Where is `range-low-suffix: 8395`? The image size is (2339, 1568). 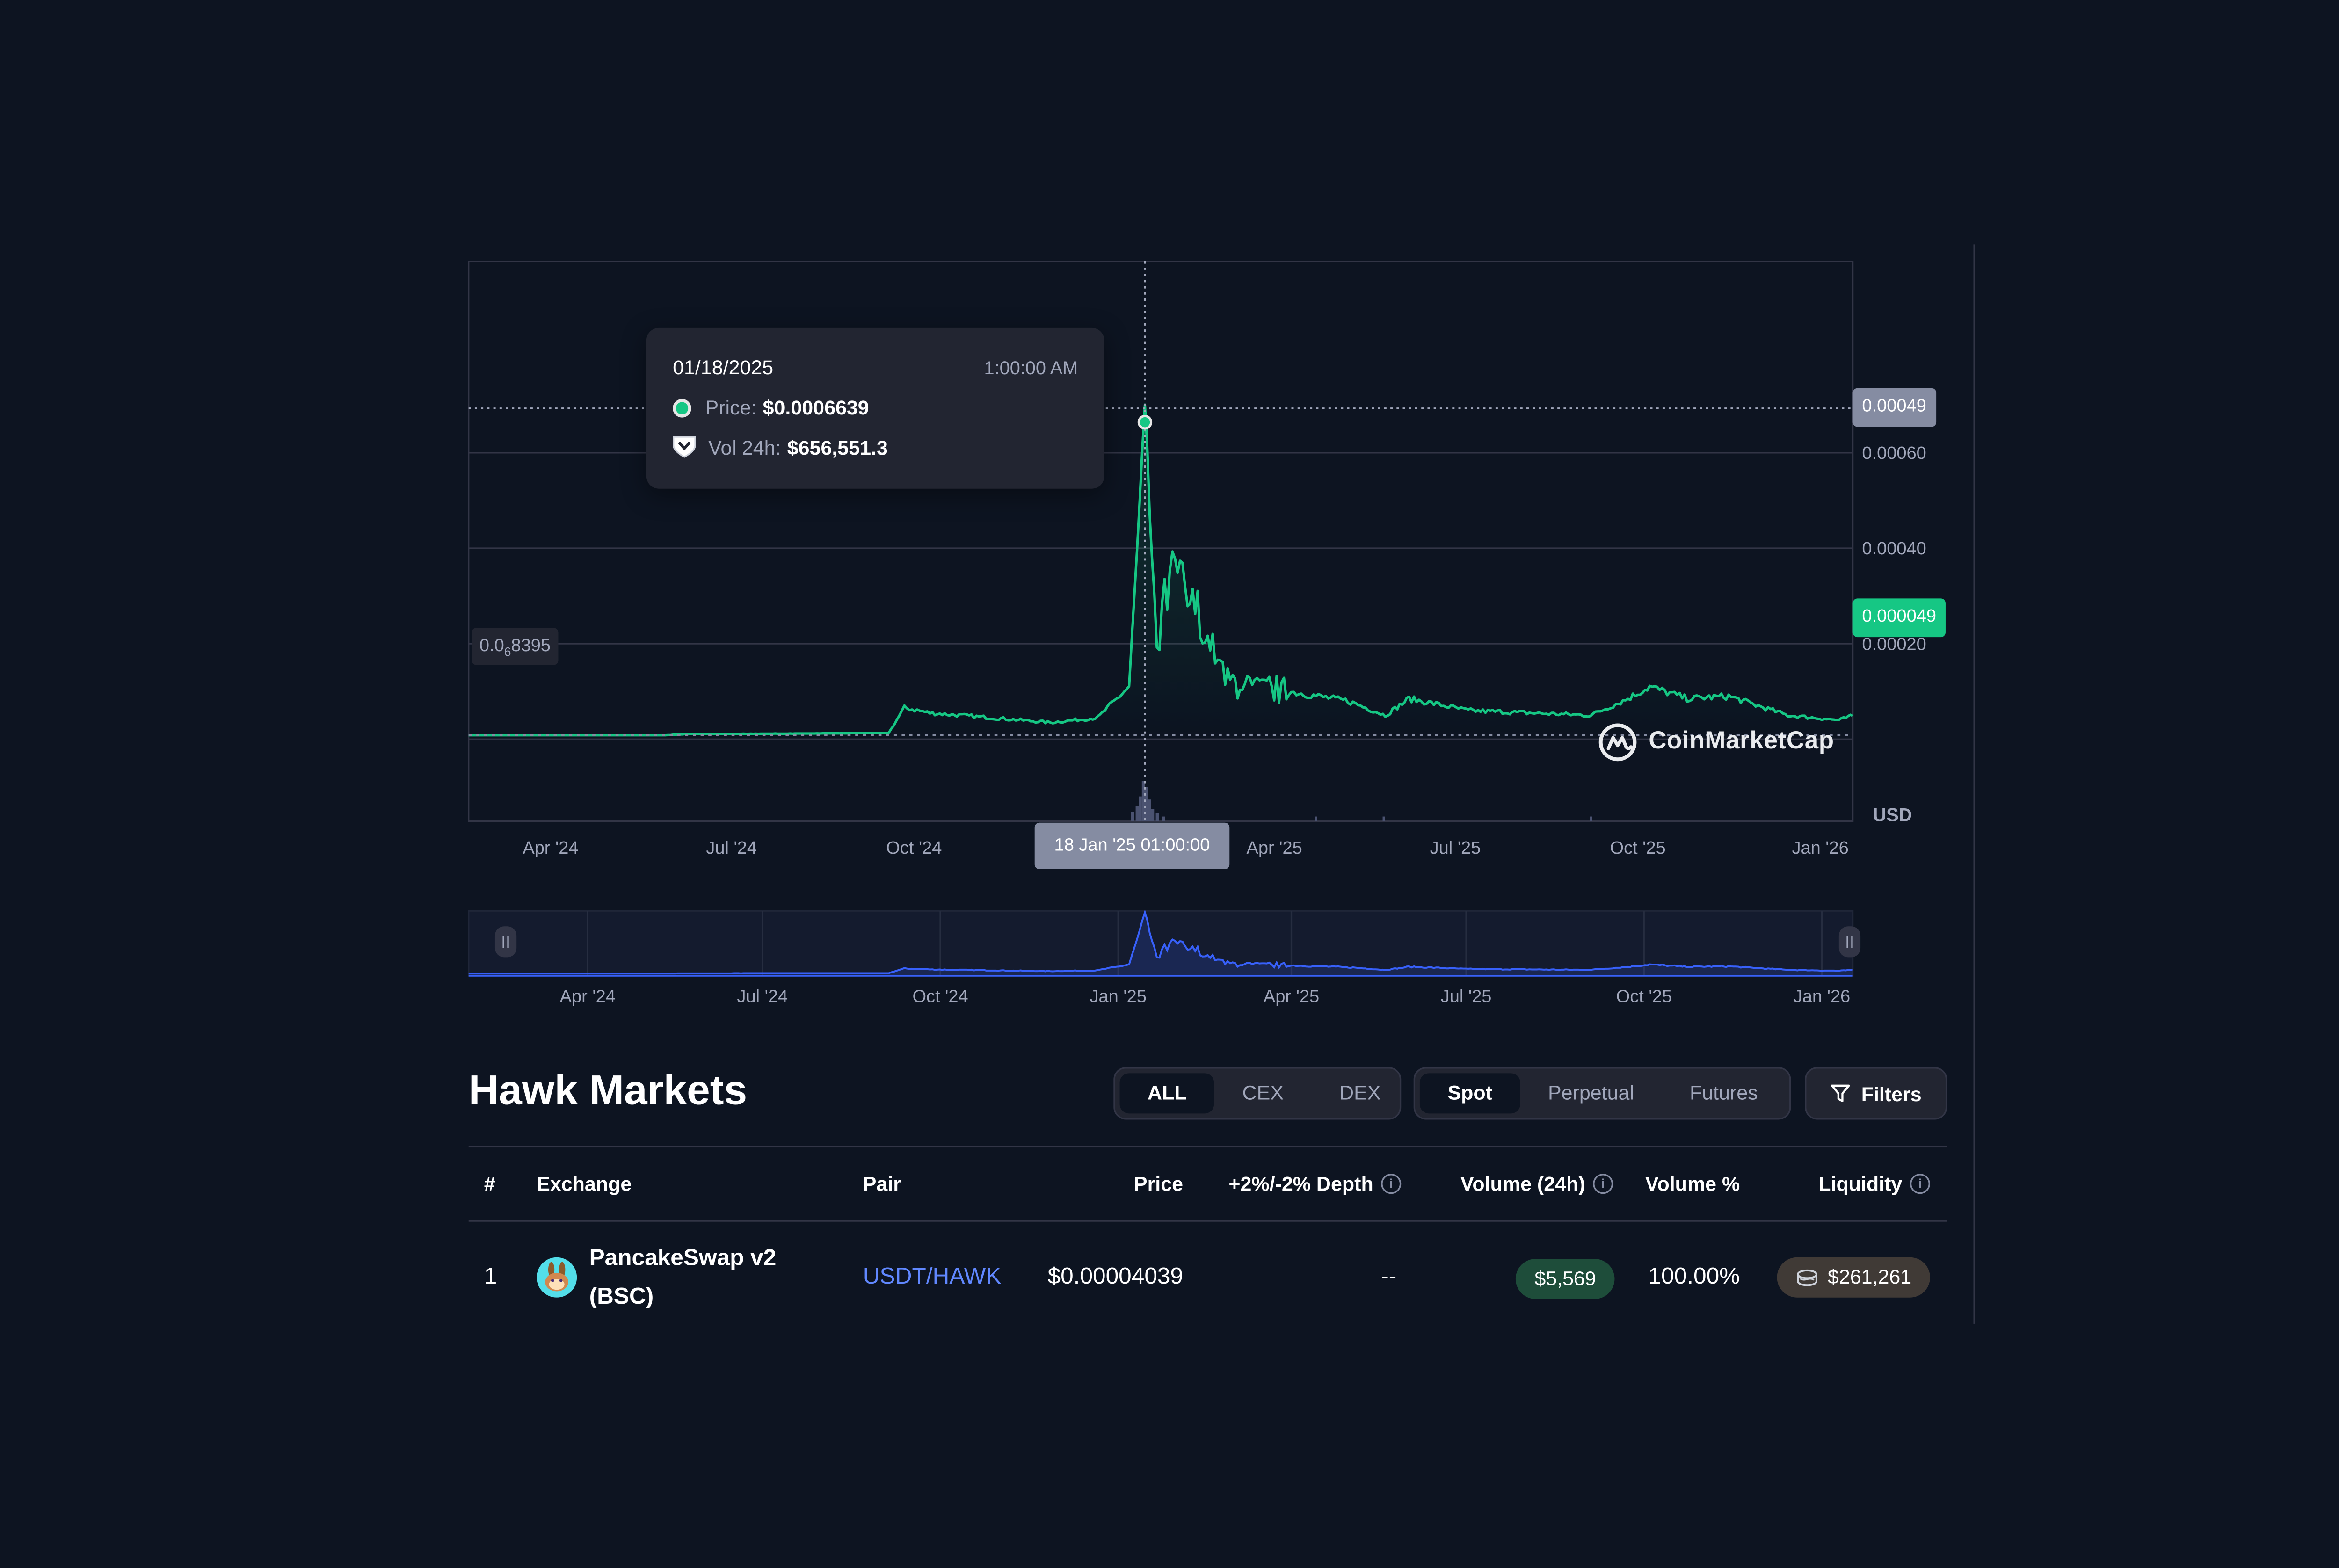 range-low-suffix: 8395 is located at coordinates (531, 647).